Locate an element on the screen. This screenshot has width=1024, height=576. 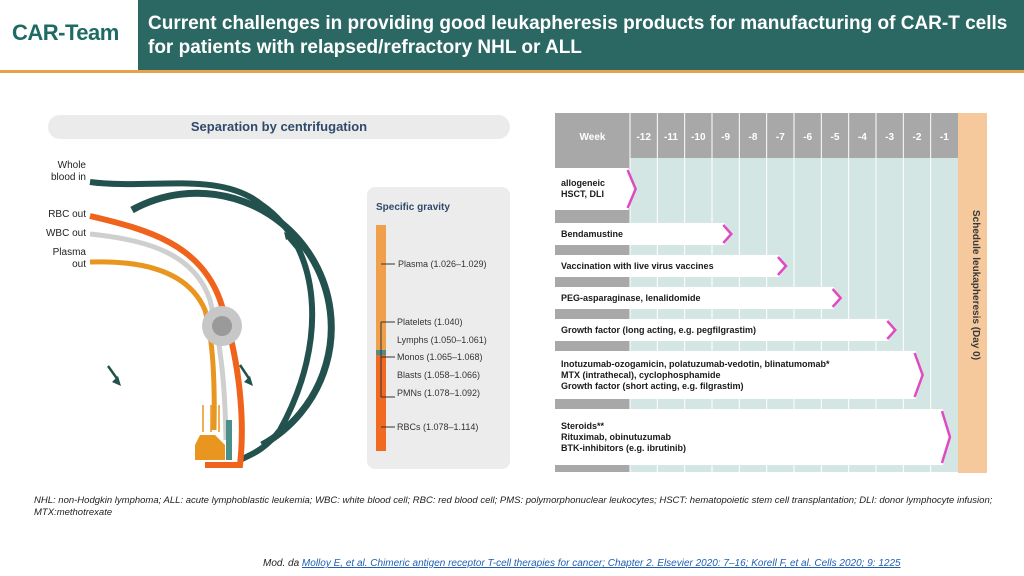
row-label-line: BTK-inhibitors (e.g. ibrutinib) is located at coordinates (623, 447).